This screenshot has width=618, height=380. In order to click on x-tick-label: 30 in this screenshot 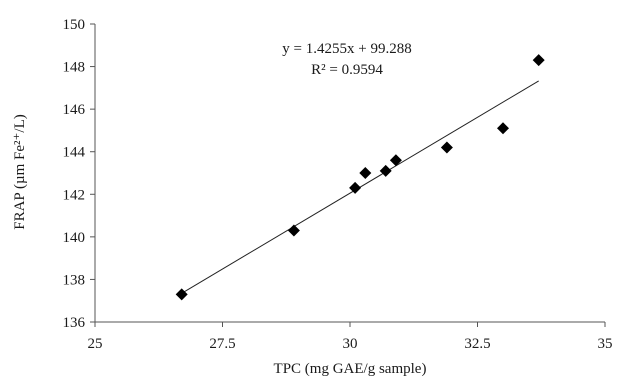, I will do `click(350, 344)`.